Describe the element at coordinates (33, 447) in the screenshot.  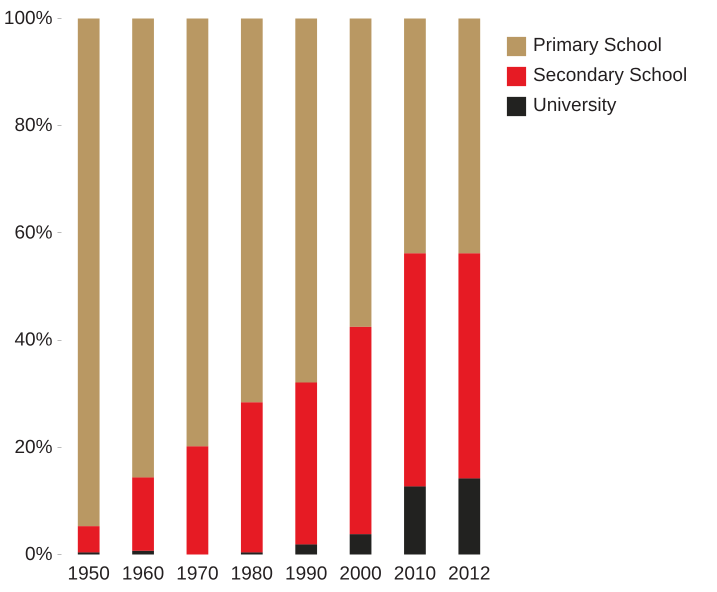
I see `y-tick-label: 20%` at that location.